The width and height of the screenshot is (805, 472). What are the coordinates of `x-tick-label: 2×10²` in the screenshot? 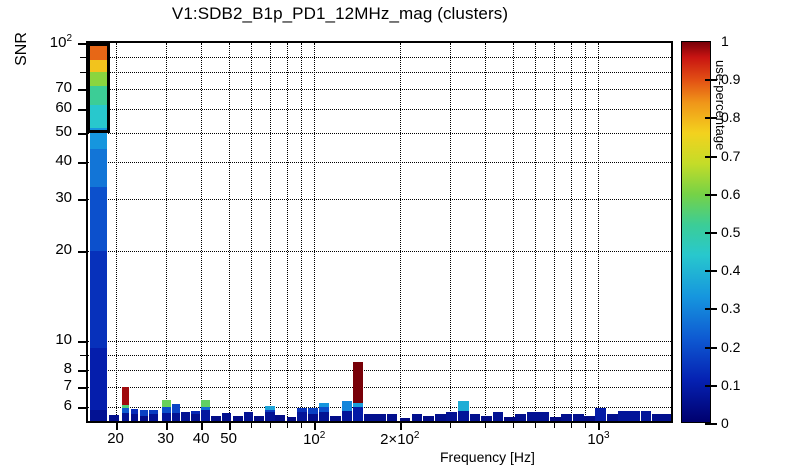 It's located at (400, 439).